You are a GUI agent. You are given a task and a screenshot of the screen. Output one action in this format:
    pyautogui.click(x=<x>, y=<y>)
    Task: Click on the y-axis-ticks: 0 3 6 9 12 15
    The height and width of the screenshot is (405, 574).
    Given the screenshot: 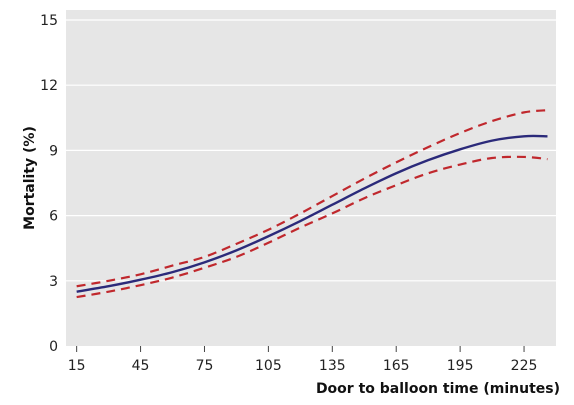 What is the action you would take?
    pyautogui.click(x=49, y=184)
    